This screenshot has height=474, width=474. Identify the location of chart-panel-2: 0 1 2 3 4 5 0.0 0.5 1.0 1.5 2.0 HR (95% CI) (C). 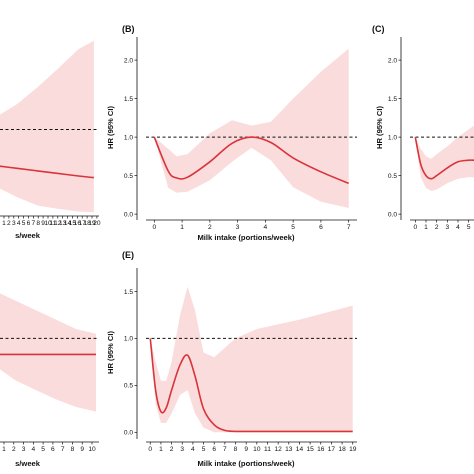
(423, 127).